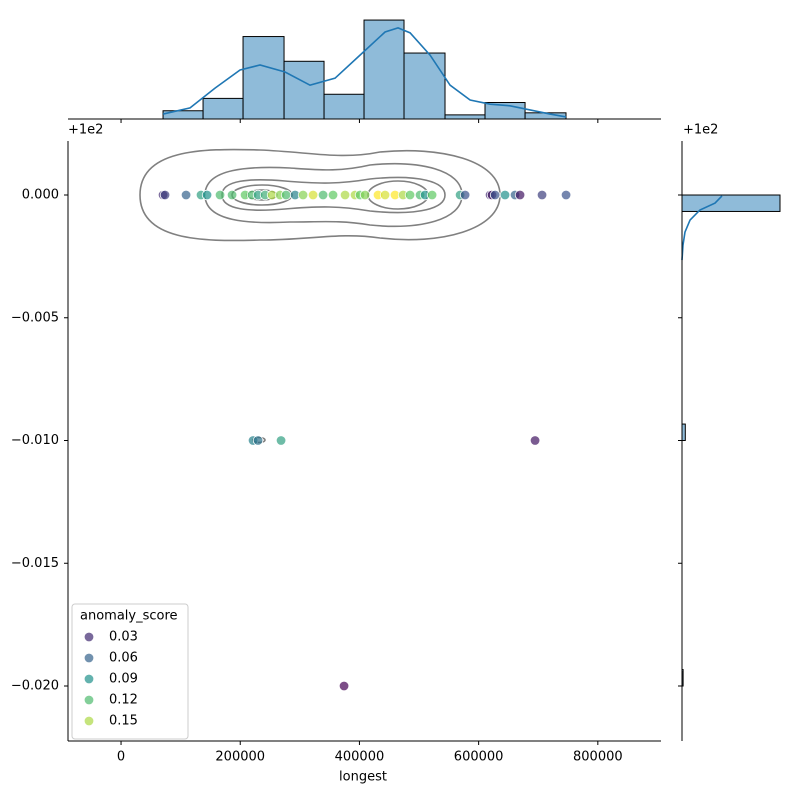 This screenshot has height=800, width=800. Describe the element at coordinates (121, 757) in the screenshot. I see `x-tick-label: 0` at that location.